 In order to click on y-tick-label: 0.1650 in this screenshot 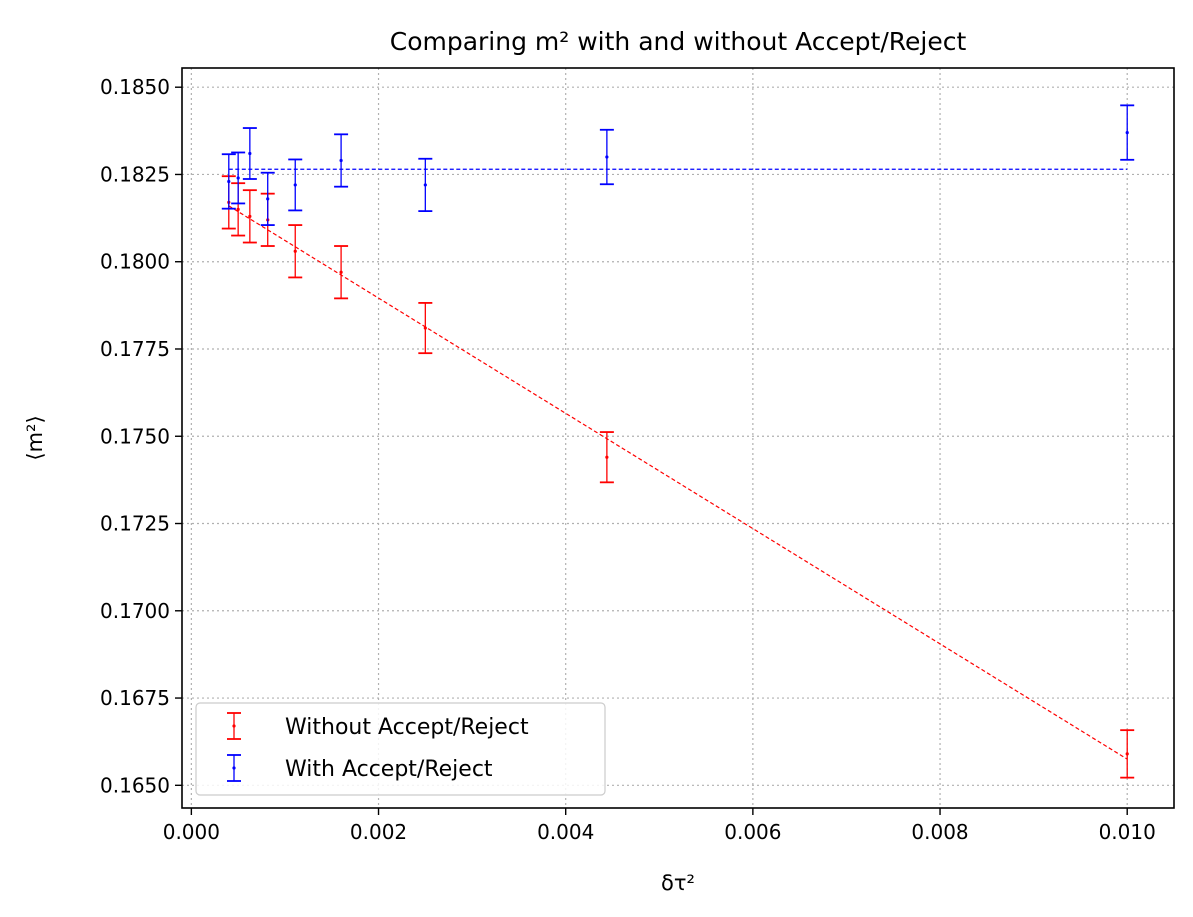, I will do `click(135, 785)`.